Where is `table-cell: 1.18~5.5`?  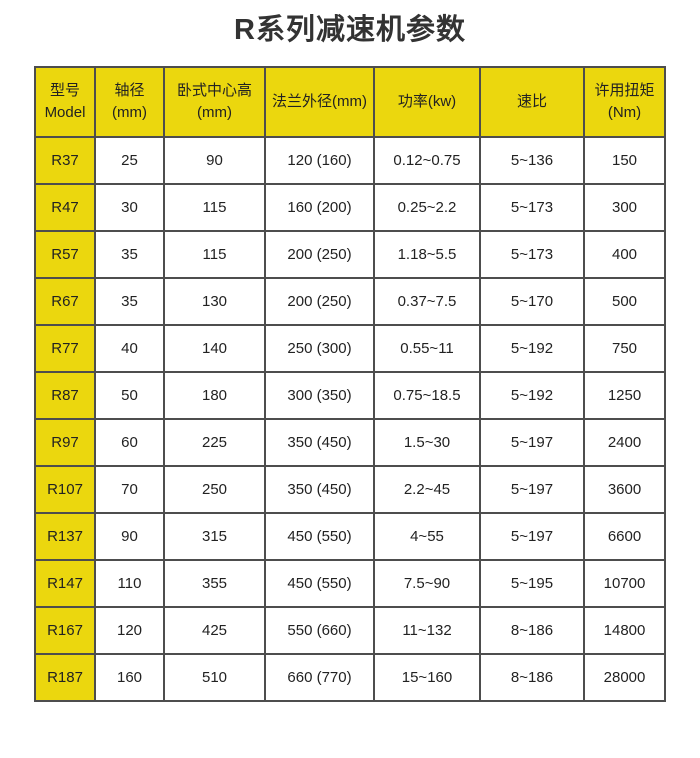 table-cell: 1.18~5.5 is located at coordinates (427, 254).